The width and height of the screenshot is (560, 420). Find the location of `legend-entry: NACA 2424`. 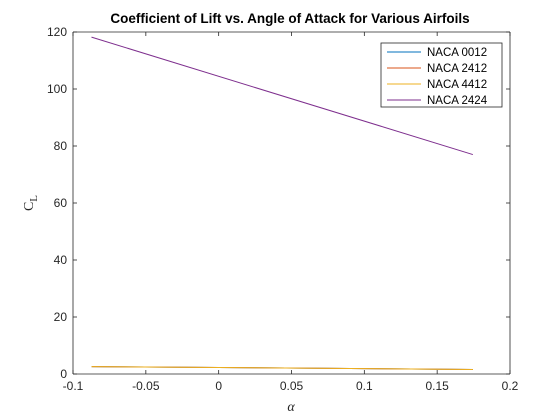

legend-entry: NACA 2424 is located at coordinates (457, 101).